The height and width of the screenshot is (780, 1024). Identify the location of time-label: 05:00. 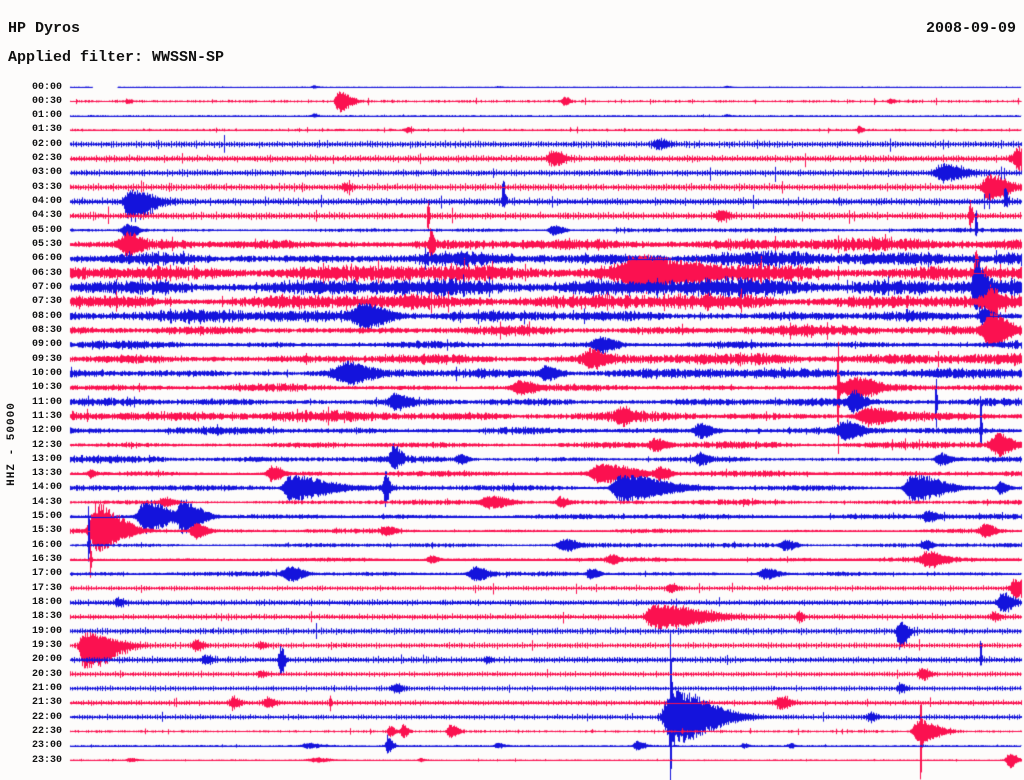
(46, 230).